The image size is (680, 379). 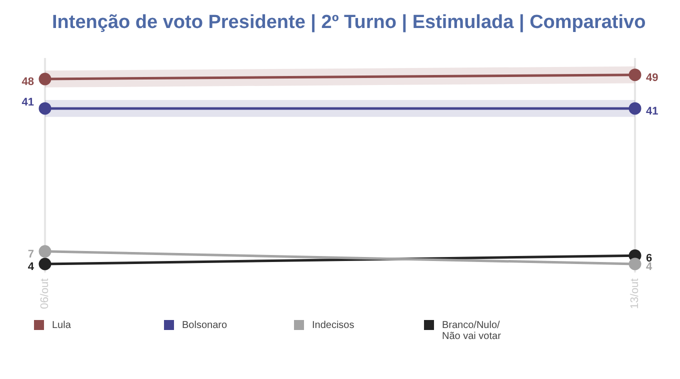 What do you see at coordinates (472, 331) in the screenshot?
I see `legend-label: Branco/Nulo/ Não vai votar` at bounding box center [472, 331].